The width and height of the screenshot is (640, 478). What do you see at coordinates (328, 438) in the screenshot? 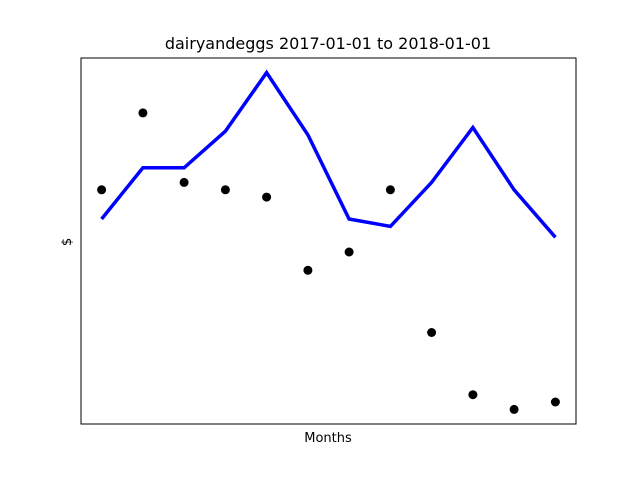
I see `x-axis-label: Months` at bounding box center [328, 438].